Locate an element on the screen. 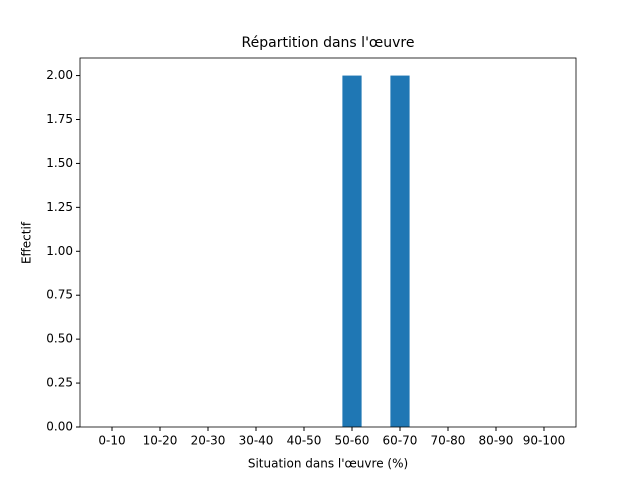  x-tick-label: 90-100 is located at coordinates (544, 441).